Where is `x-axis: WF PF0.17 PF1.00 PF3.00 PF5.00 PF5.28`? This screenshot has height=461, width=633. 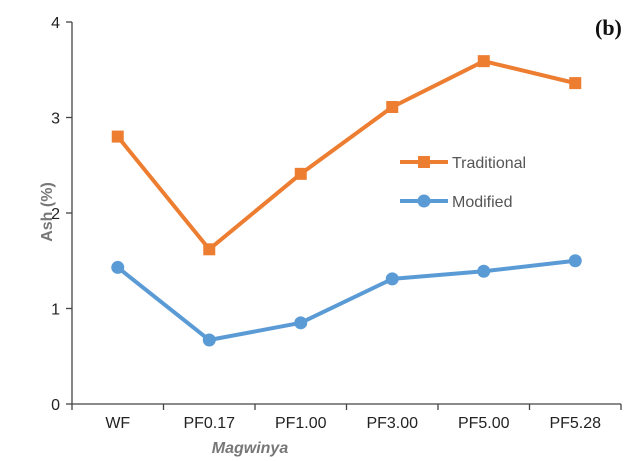
x-axis: WF PF0.17 PF1.00 PF3.00 PF5.00 PF5.28 is located at coordinates (346, 417).